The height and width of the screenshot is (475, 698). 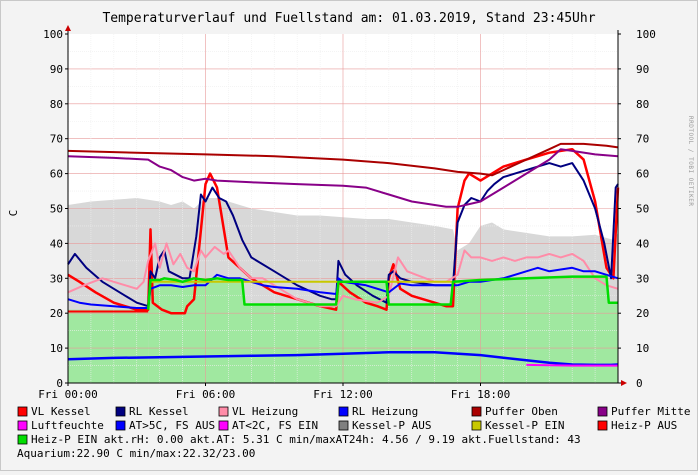 What do you see at coordinates (391, 425) in the screenshot?
I see `legend-label-kessel-p-aus: Kessel-P AUS` at bounding box center [391, 425].